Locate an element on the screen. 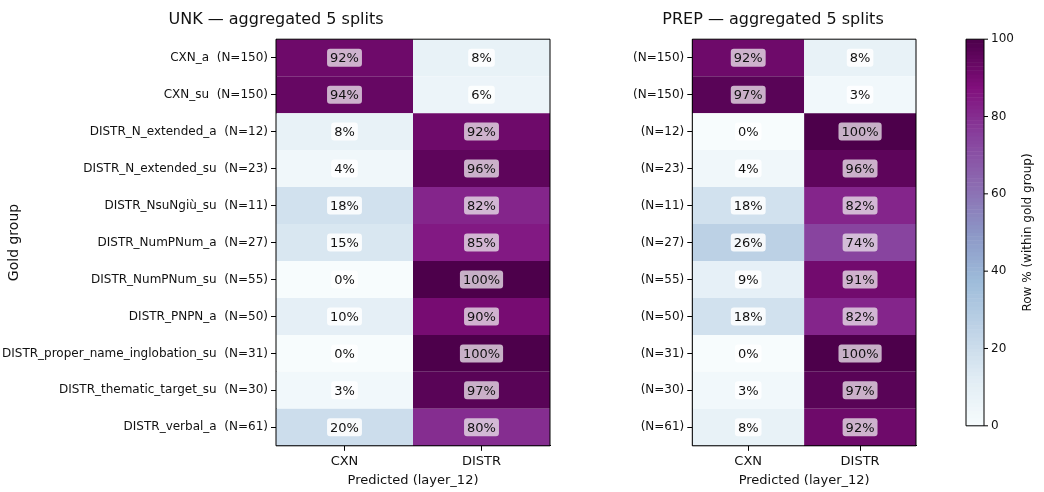 The height and width of the screenshot is (492, 1044). color-bar-label: 80 is located at coordinates (999, 115).